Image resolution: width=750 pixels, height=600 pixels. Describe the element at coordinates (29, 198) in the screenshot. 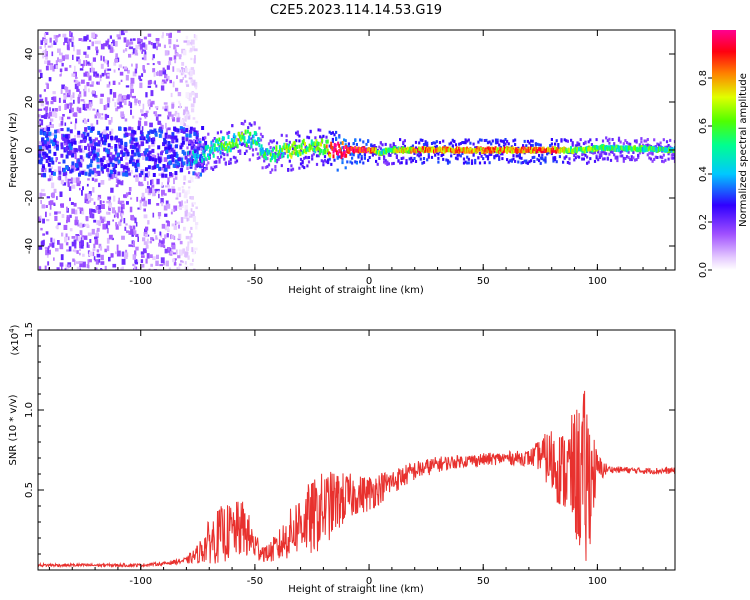

I see `y-tick-label: -20` at that location.